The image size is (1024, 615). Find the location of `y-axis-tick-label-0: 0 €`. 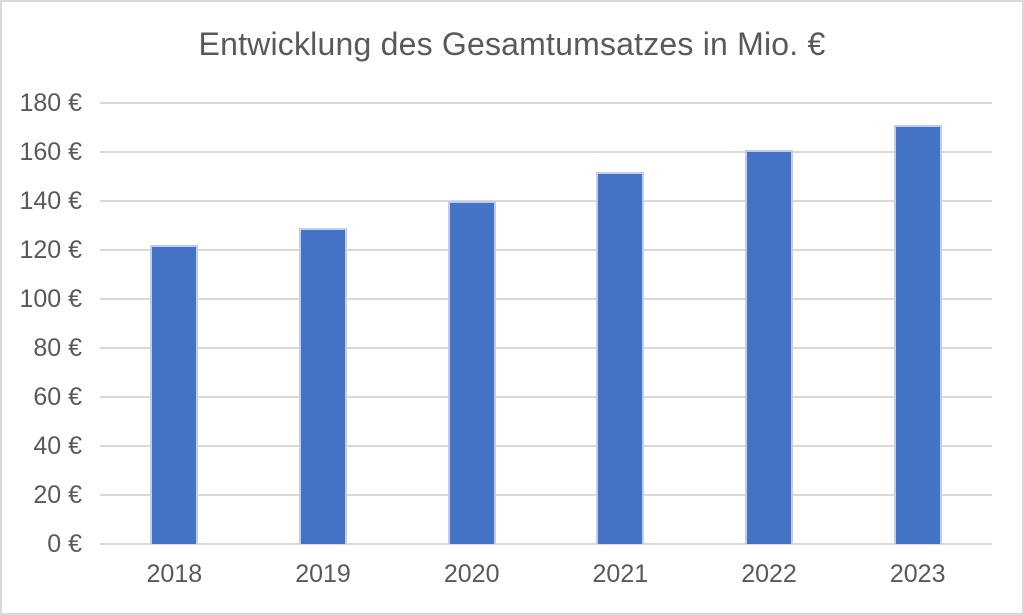

y-axis-tick-label-0: 0 € is located at coordinates (64, 544).